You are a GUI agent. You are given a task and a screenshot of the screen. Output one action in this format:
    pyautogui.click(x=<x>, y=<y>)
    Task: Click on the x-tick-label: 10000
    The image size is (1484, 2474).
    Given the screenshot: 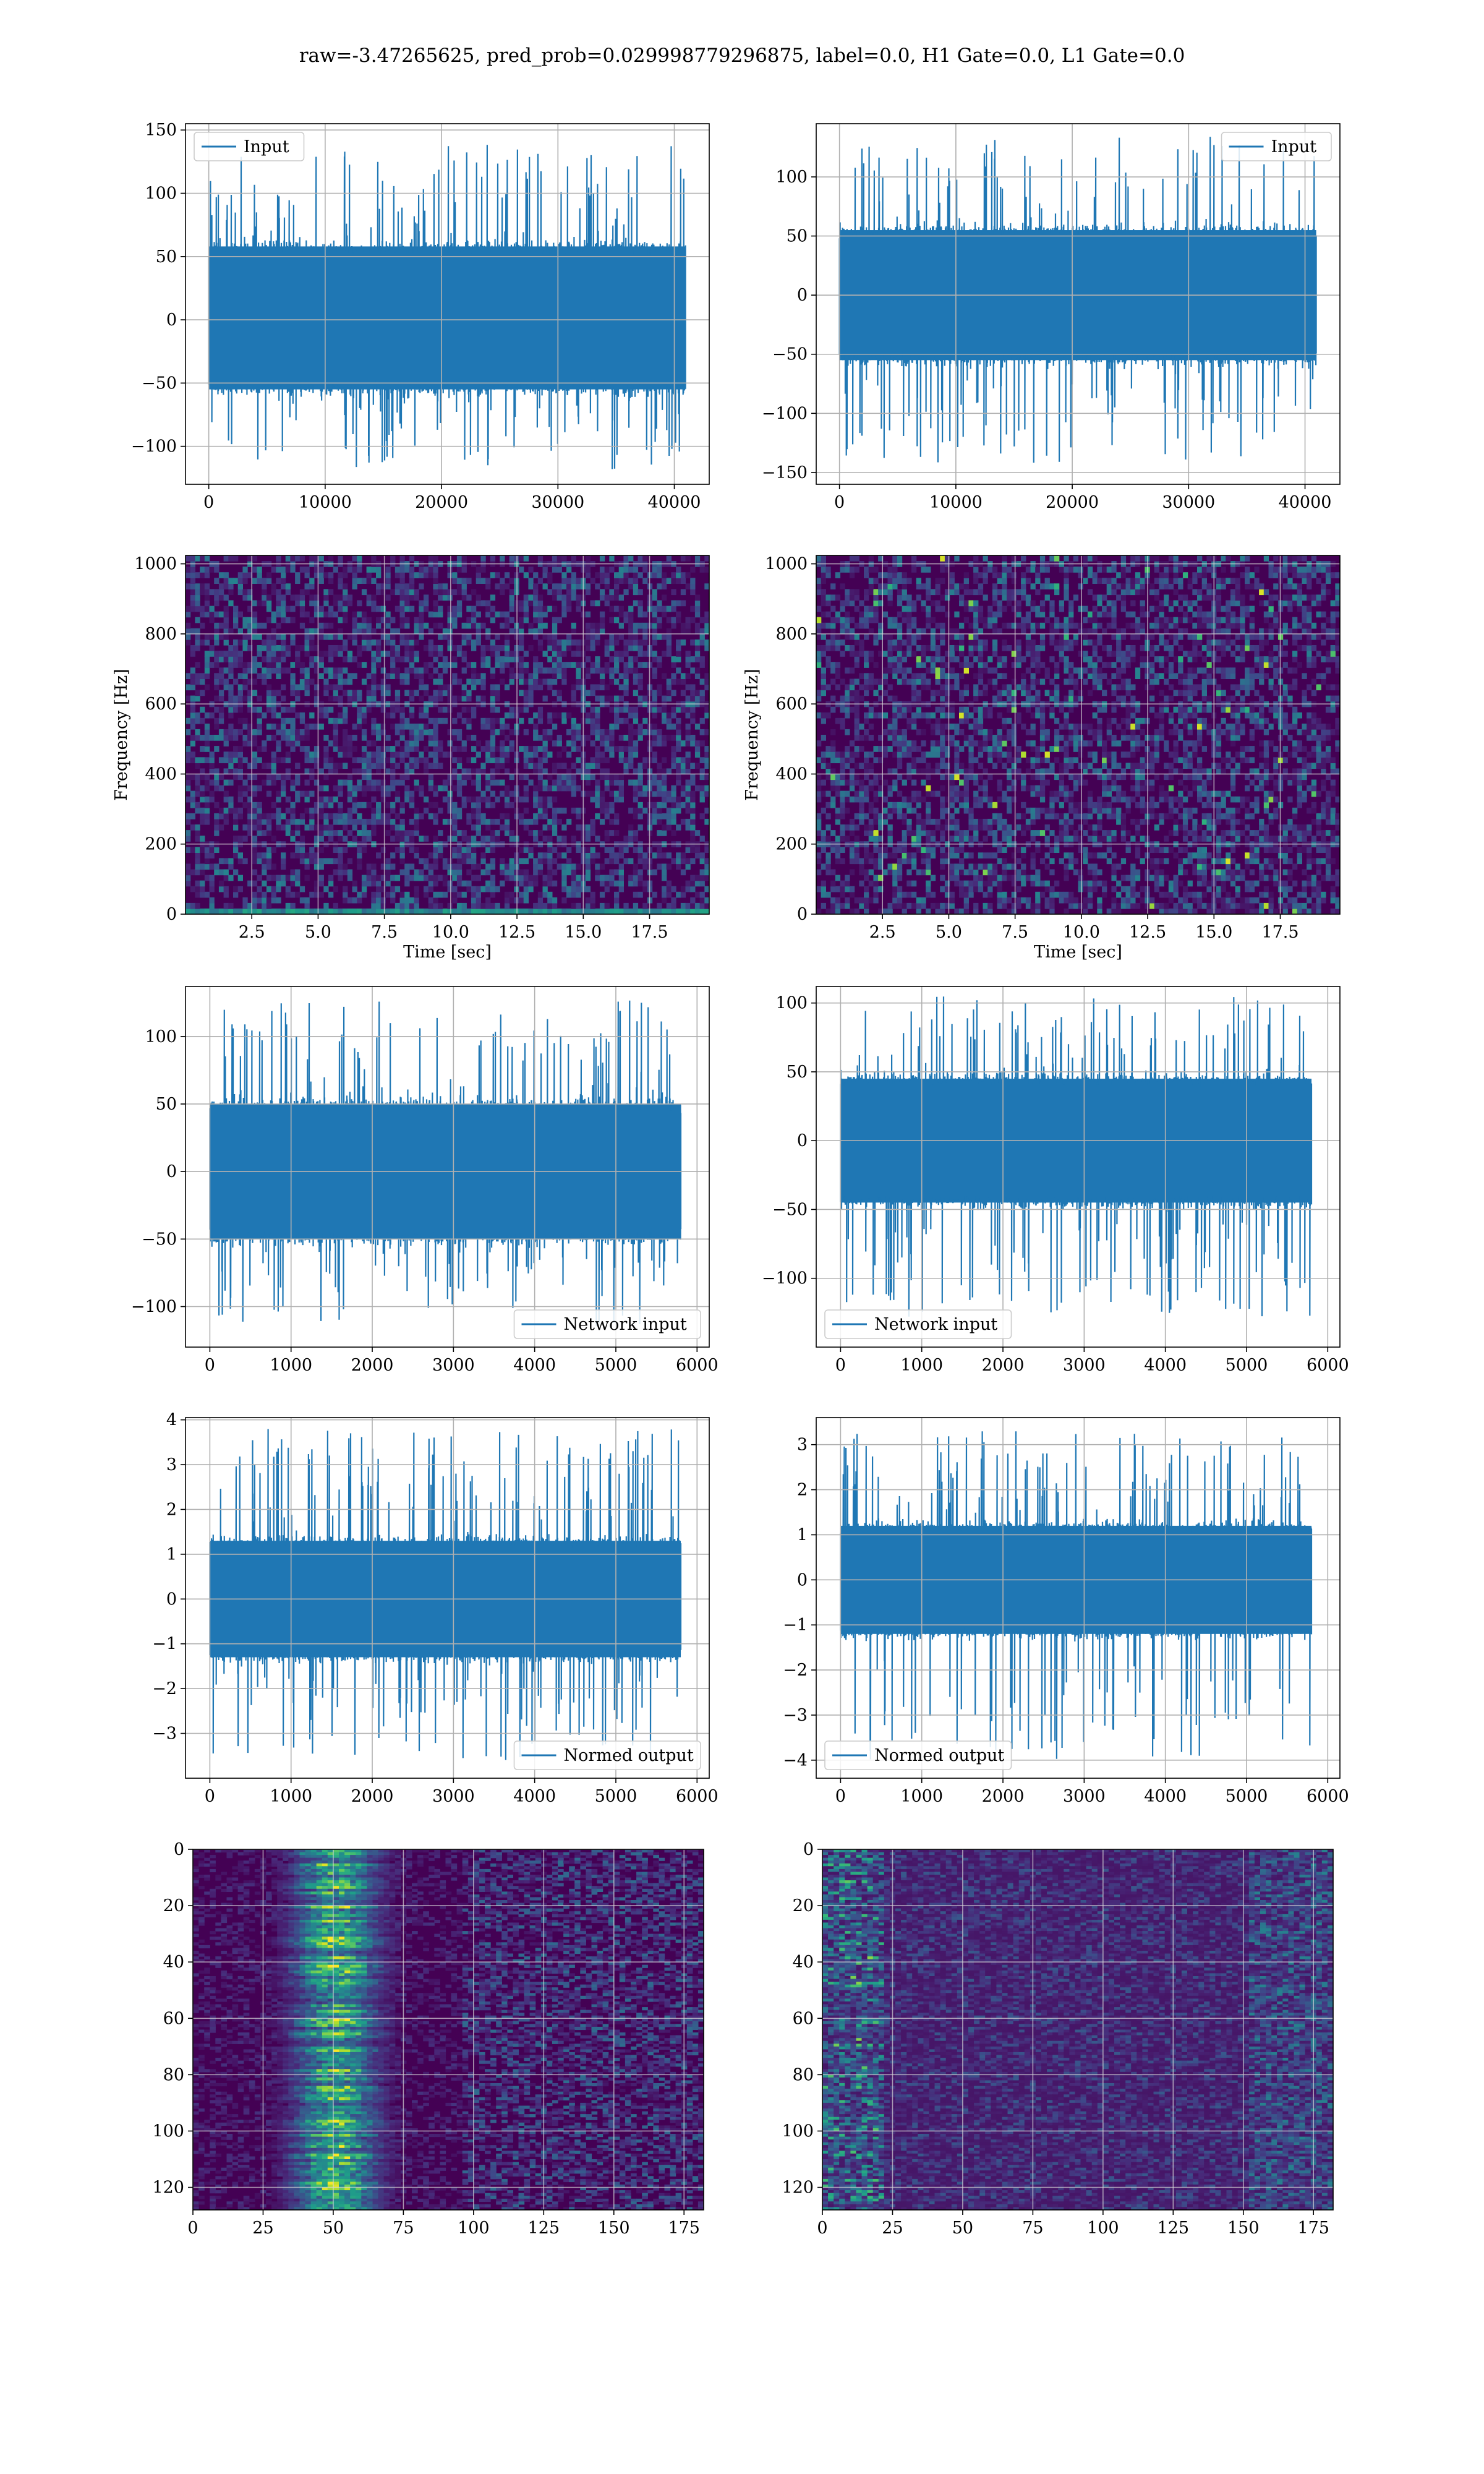 What is the action you would take?
    pyautogui.click(x=325, y=502)
    